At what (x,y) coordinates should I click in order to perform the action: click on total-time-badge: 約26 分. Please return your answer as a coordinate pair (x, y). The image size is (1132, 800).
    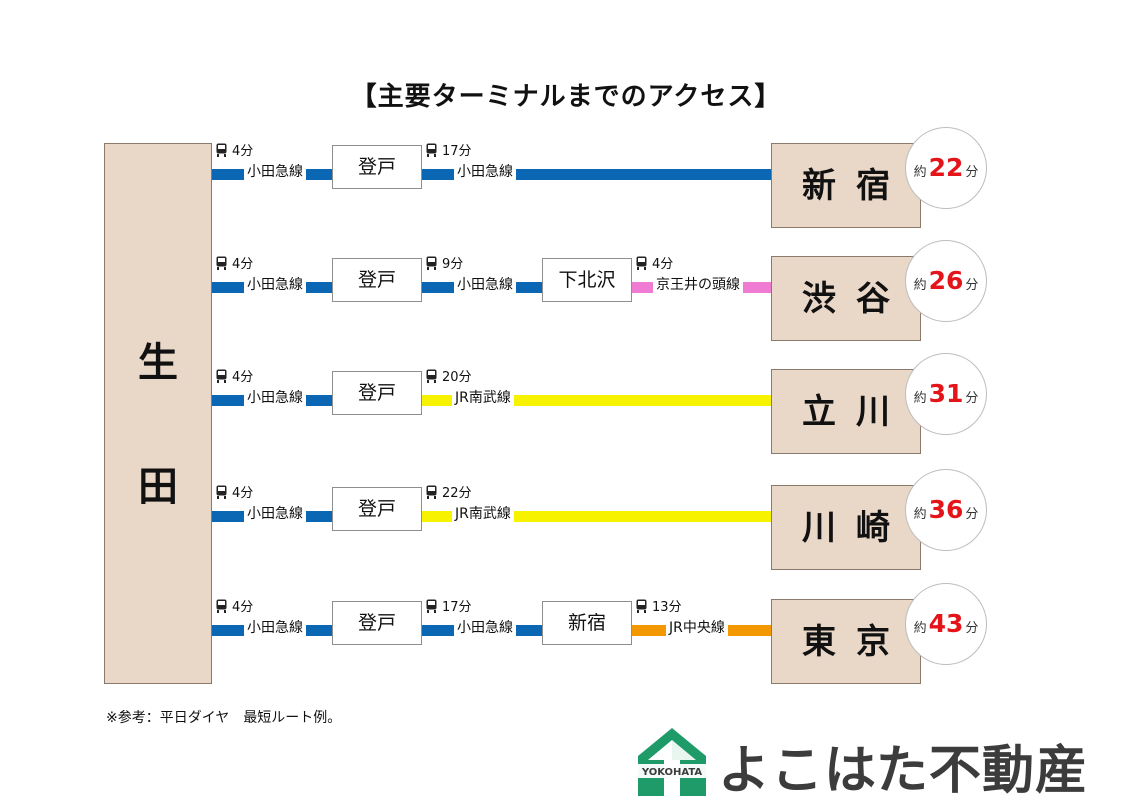
    Looking at the image, I should click on (946, 281).